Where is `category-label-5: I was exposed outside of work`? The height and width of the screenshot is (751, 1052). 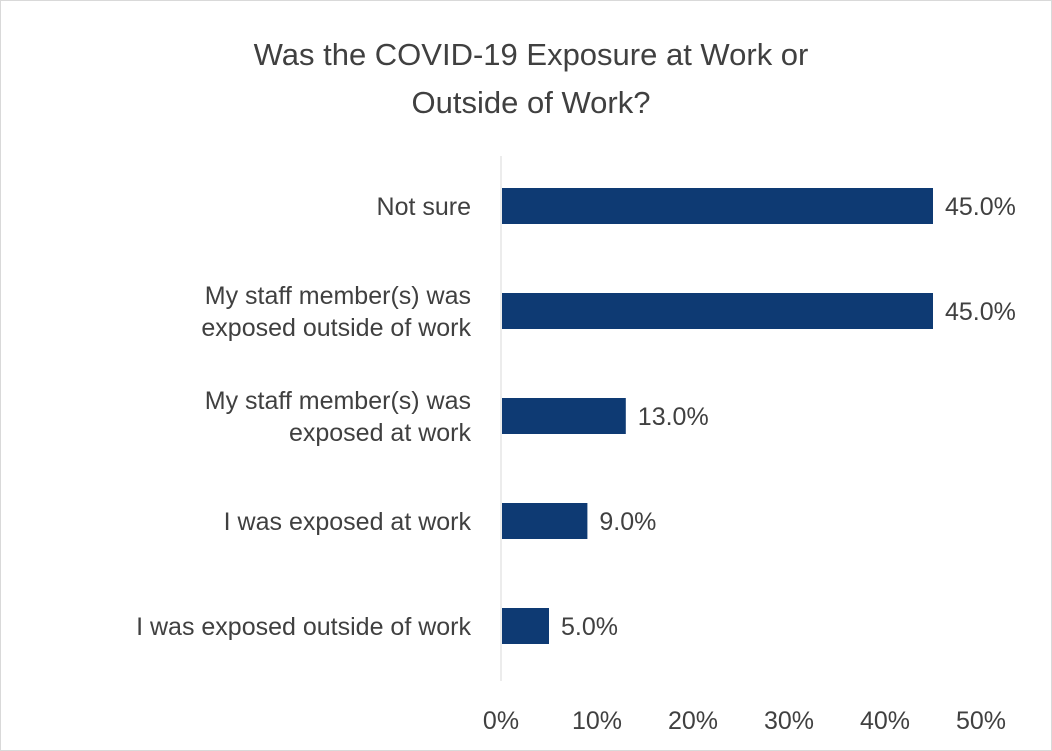 category-label-5: I was exposed outside of work is located at coordinates (303, 627).